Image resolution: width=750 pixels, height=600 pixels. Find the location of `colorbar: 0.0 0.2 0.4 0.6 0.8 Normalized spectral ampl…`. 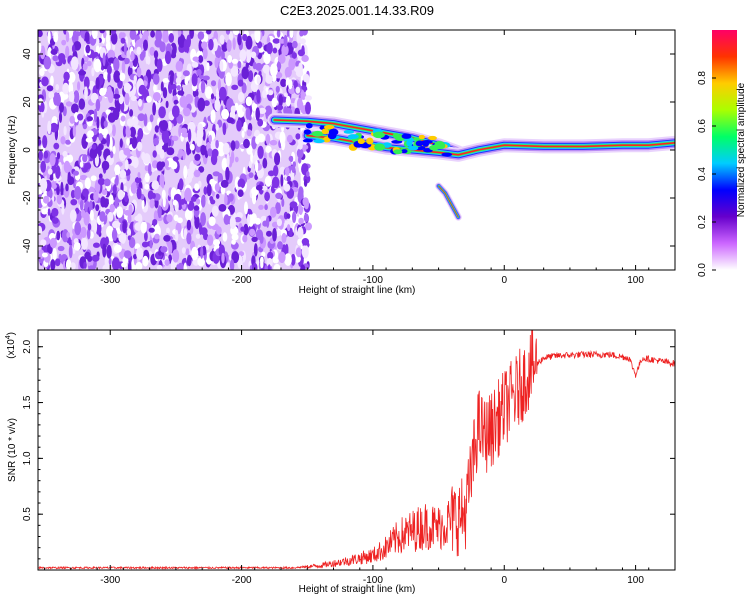

colorbar: 0.0 0.2 0.4 0.6 0.8 Normalized spectral ampl… is located at coordinates (722, 153).